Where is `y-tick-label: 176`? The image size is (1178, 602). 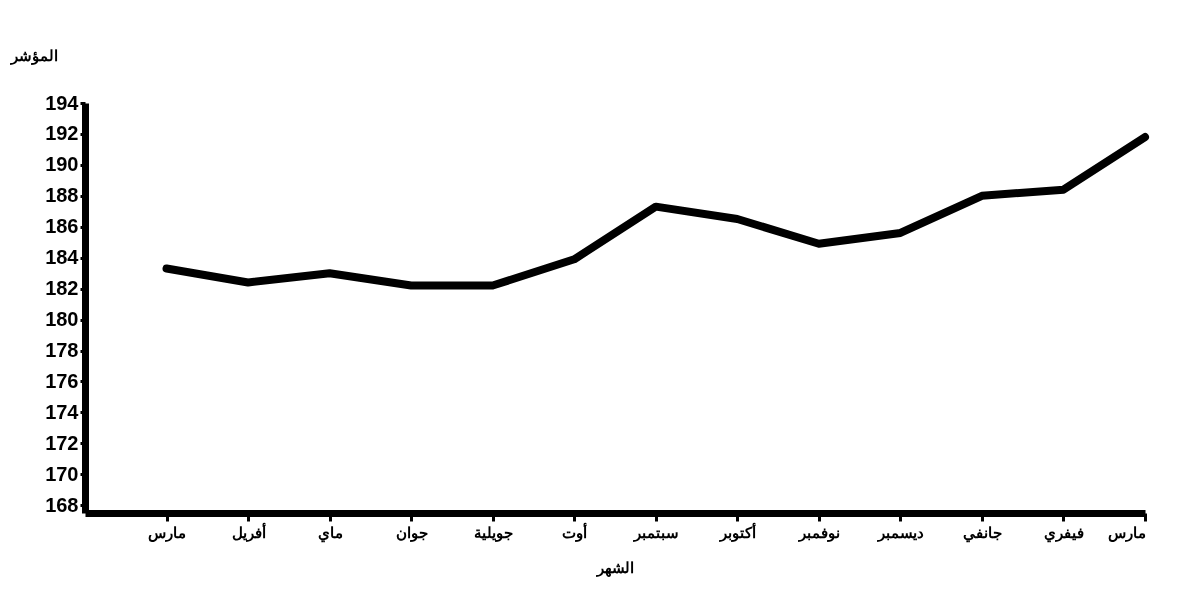 y-tick-label: 176 is located at coordinates (62, 380).